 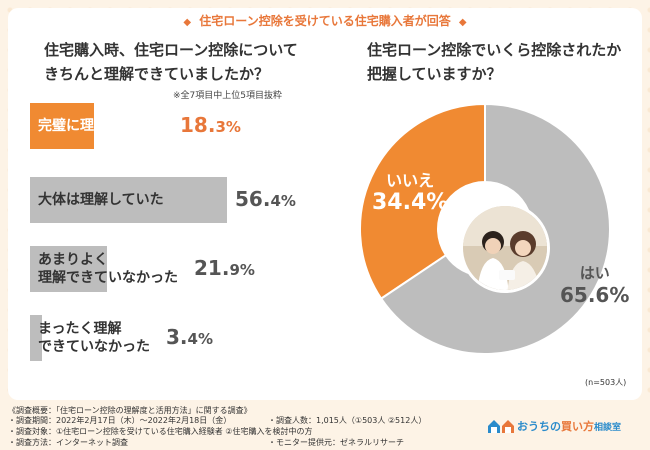 I want to click on header-banner: ◆ 住宅ローン控除を受けている住宅購入者が回答 ◆, so click(x=325, y=20).